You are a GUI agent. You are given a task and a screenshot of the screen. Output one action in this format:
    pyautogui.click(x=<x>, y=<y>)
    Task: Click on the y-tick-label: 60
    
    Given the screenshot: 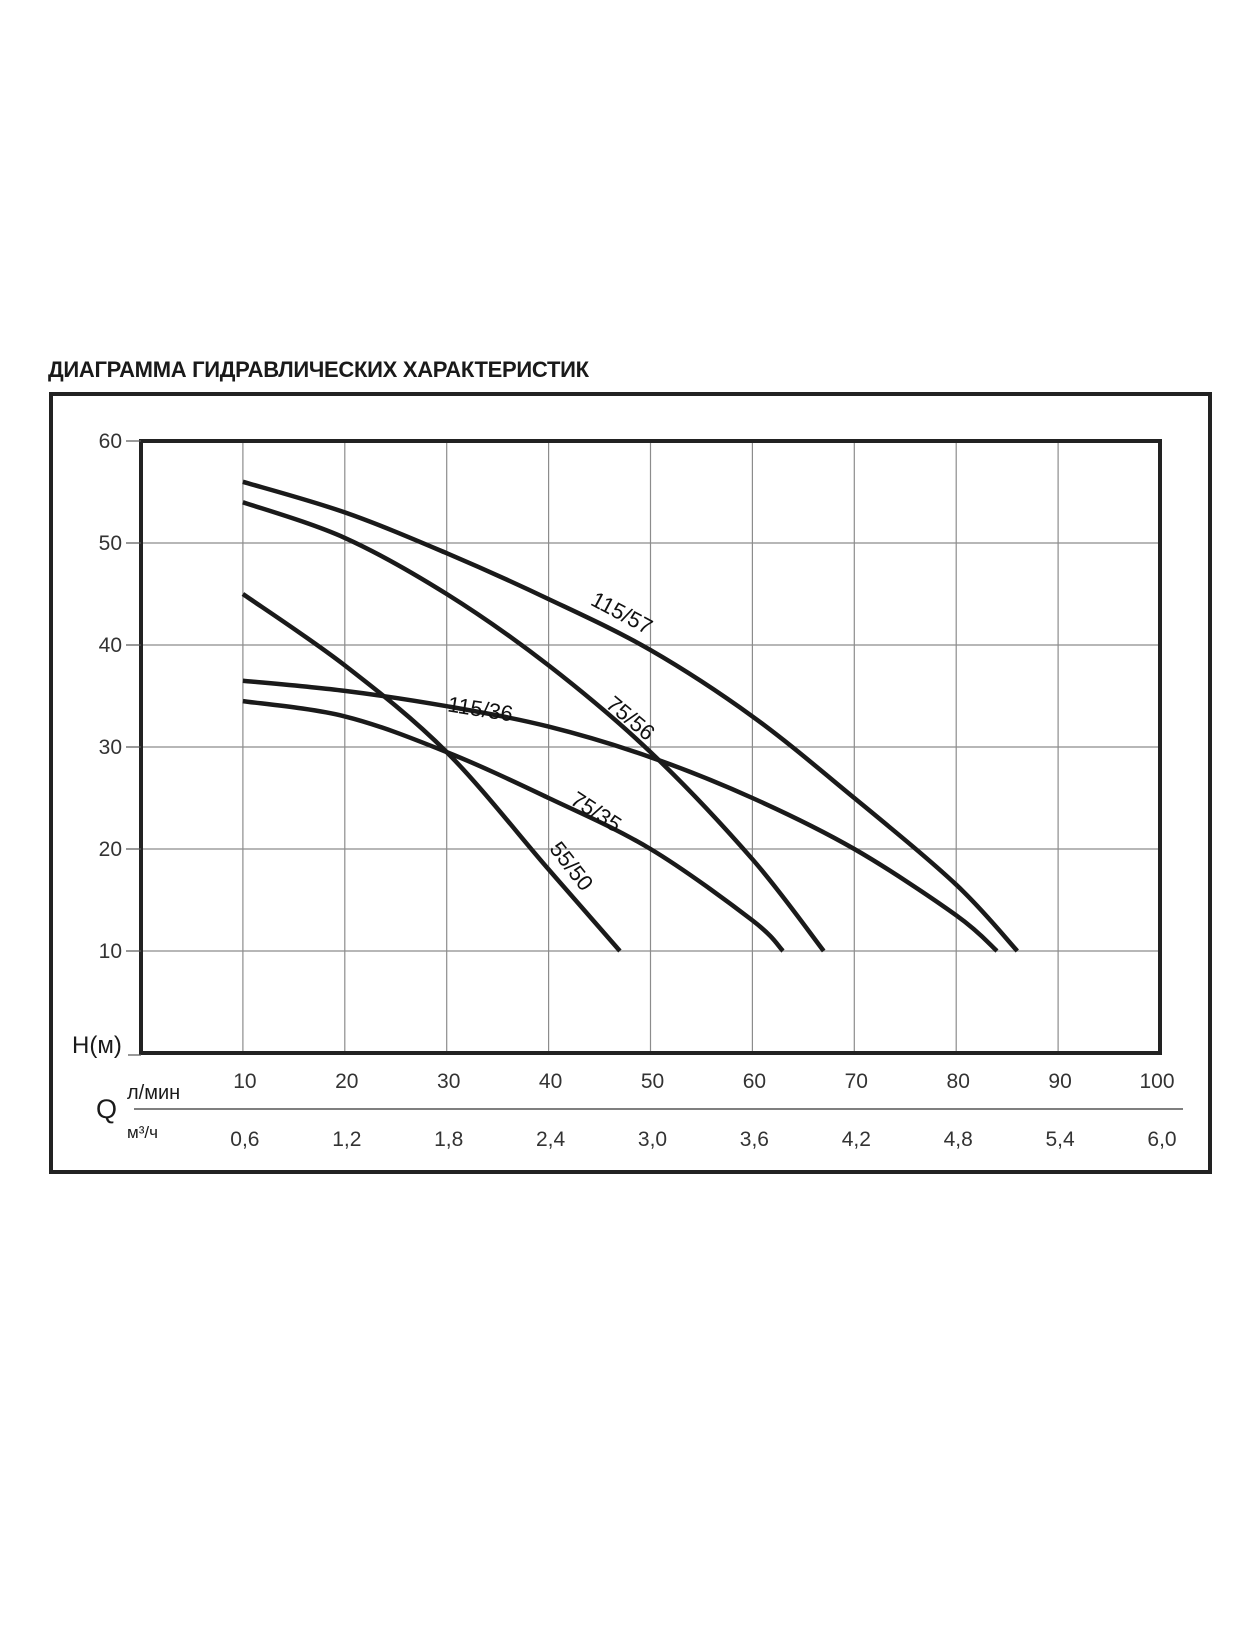 What is the action you would take?
    pyautogui.click(x=110, y=441)
    